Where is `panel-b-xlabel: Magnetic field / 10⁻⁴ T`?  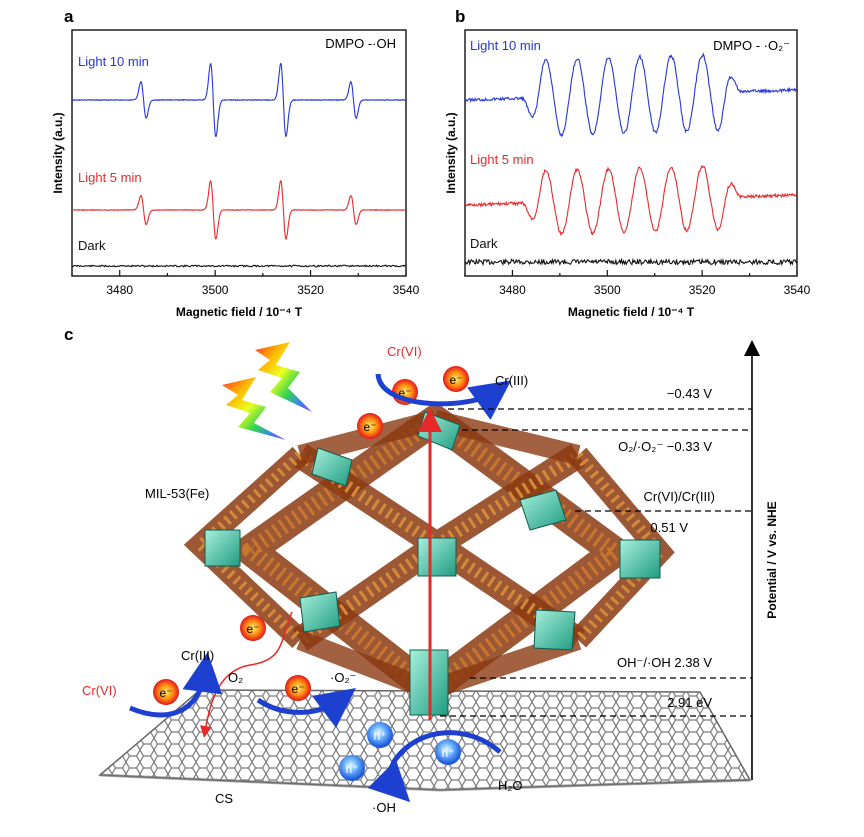 panel-b-xlabel: Magnetic field / 10⁻⁴ T is located at coordinates (631, 312).